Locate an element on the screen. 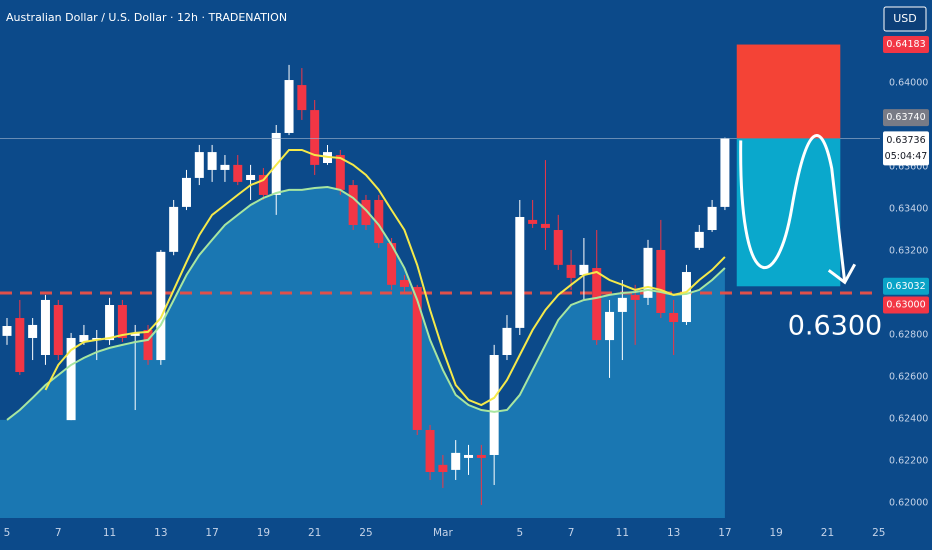 The width and height of the screenshot is (932, 550). price-badge-label: 0.63032 is located at coordinates (905, 286).